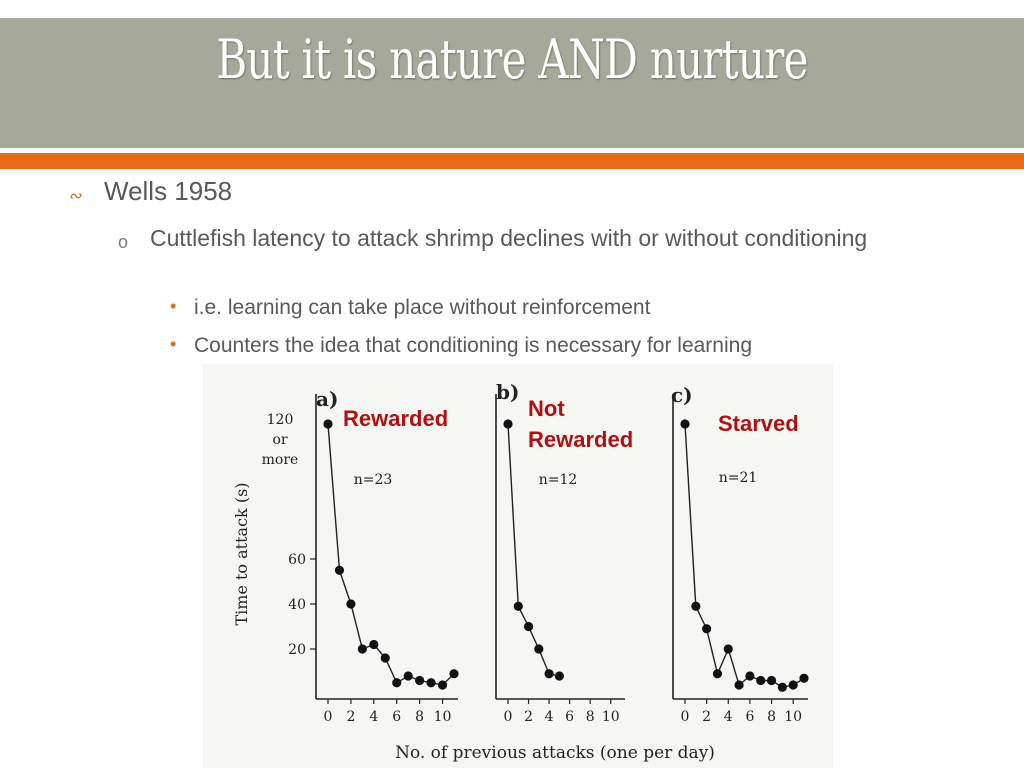 The image size is (1024, 773). What do you see at coordinates (555, 753) in the screenshot?
I see `x-axis-label: No. of previous attacks (one per day)` at bounding box center [555, 753].